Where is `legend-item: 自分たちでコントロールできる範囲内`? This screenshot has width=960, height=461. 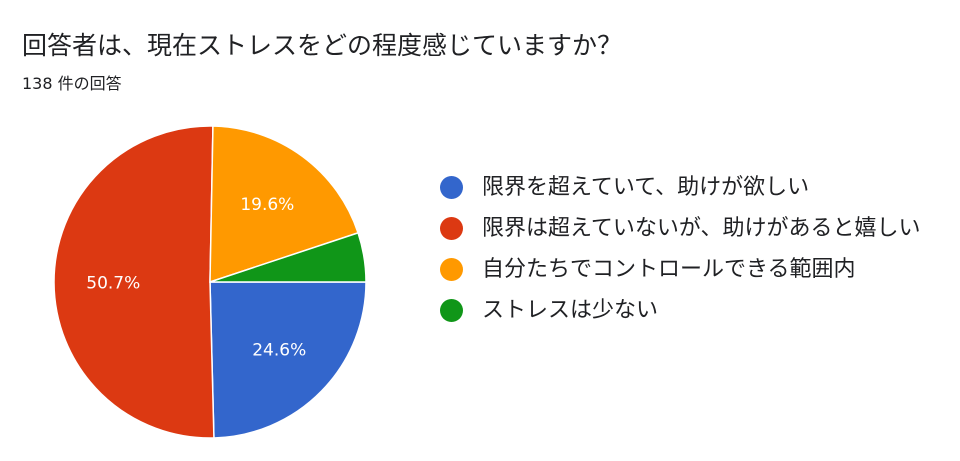 legend-item: 自分たちでコントロールできる範囲内 is located at coordinates (690, 269).